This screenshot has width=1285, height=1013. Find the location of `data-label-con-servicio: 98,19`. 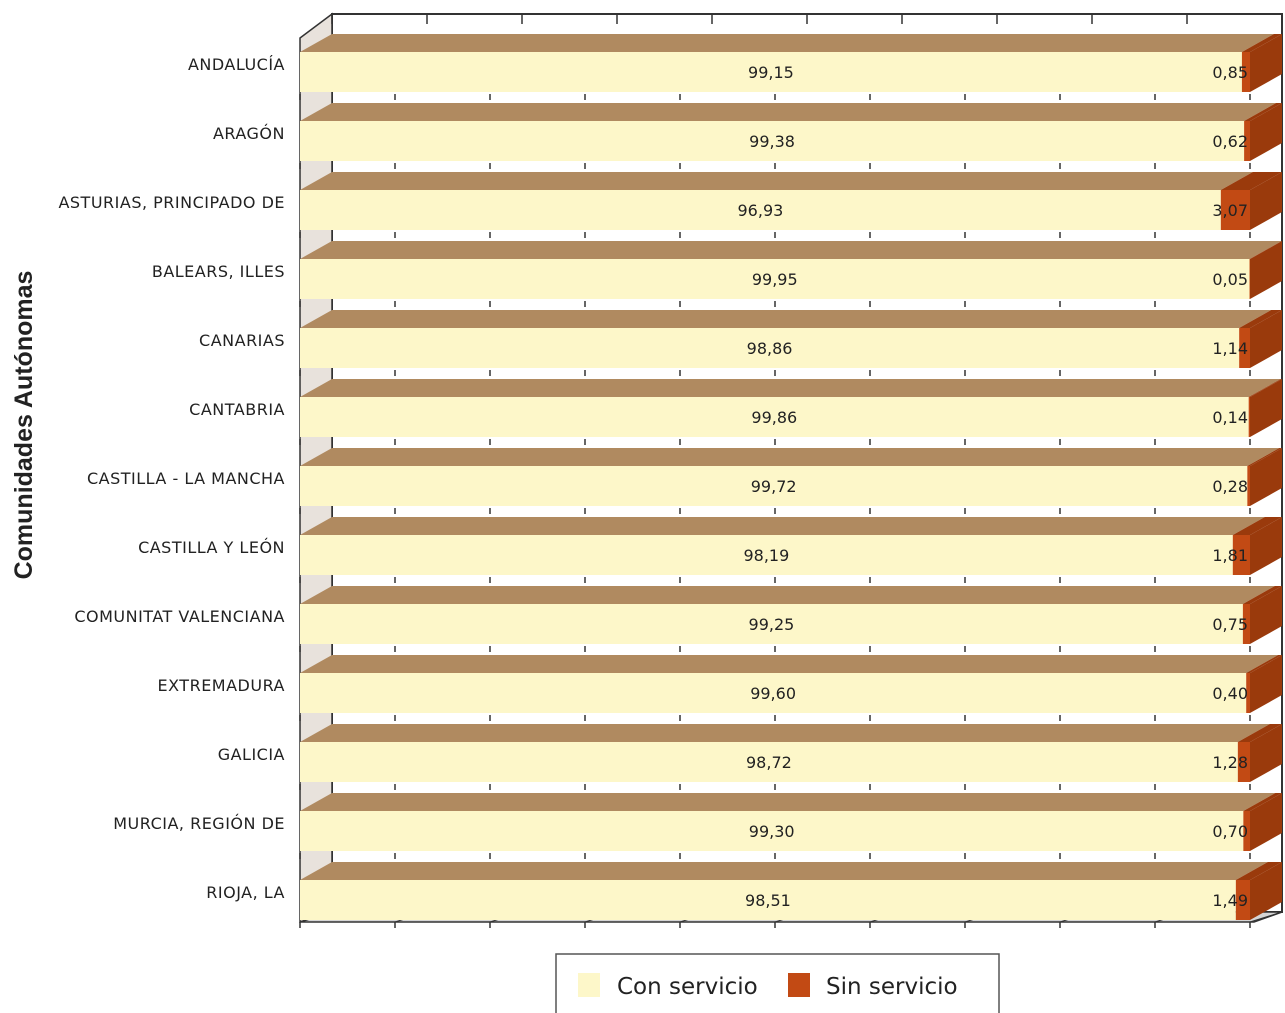

data-label-con-servicio: 98,19 is located at coordinates (766, 555).